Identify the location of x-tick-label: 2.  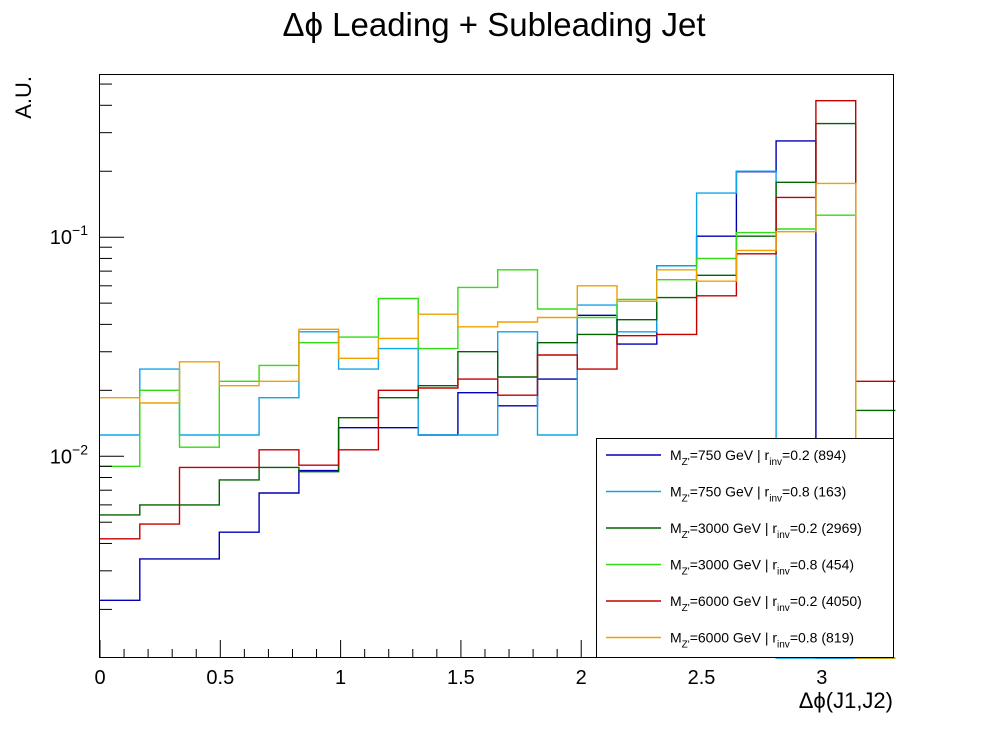
(581, 678).